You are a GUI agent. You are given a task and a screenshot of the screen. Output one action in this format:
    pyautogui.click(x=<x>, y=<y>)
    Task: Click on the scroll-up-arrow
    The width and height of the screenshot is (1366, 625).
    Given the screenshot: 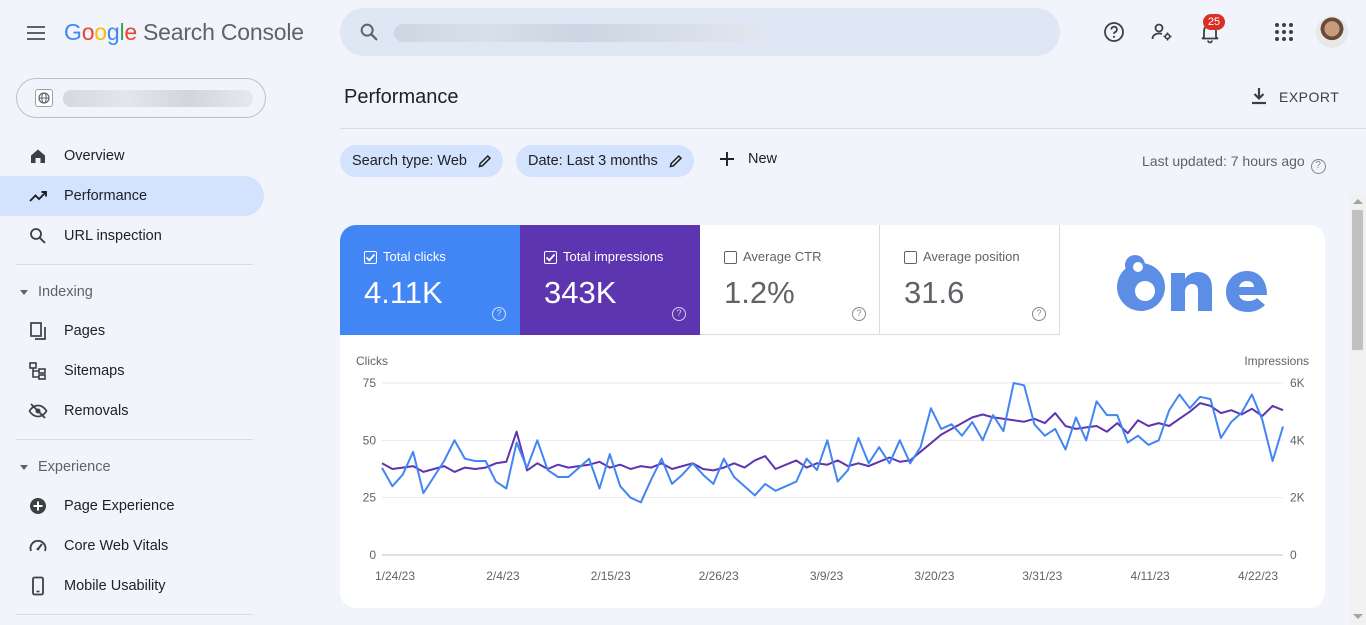 What is the action you would take?
    pyautogui.click(x=1358, y=201)
    